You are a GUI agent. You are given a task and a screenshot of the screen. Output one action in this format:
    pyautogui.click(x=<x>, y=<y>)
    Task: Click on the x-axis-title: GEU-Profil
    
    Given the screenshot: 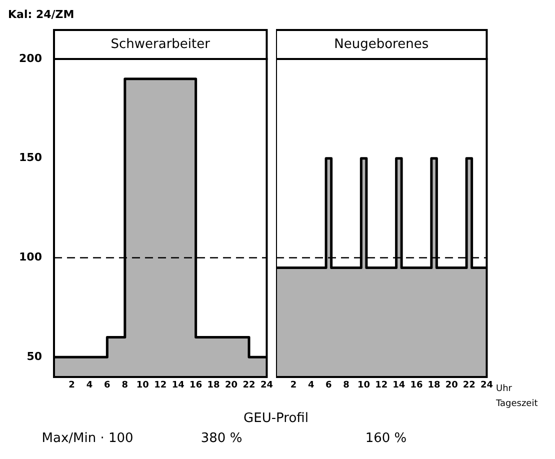 What is the action you would take?
    pyautogui.click(x=276, y=418)
    